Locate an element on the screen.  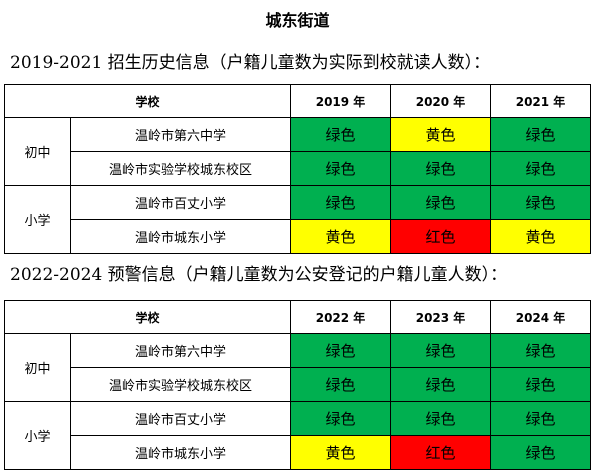
page-title: 城东街道 is located at coordinates (297, 20).